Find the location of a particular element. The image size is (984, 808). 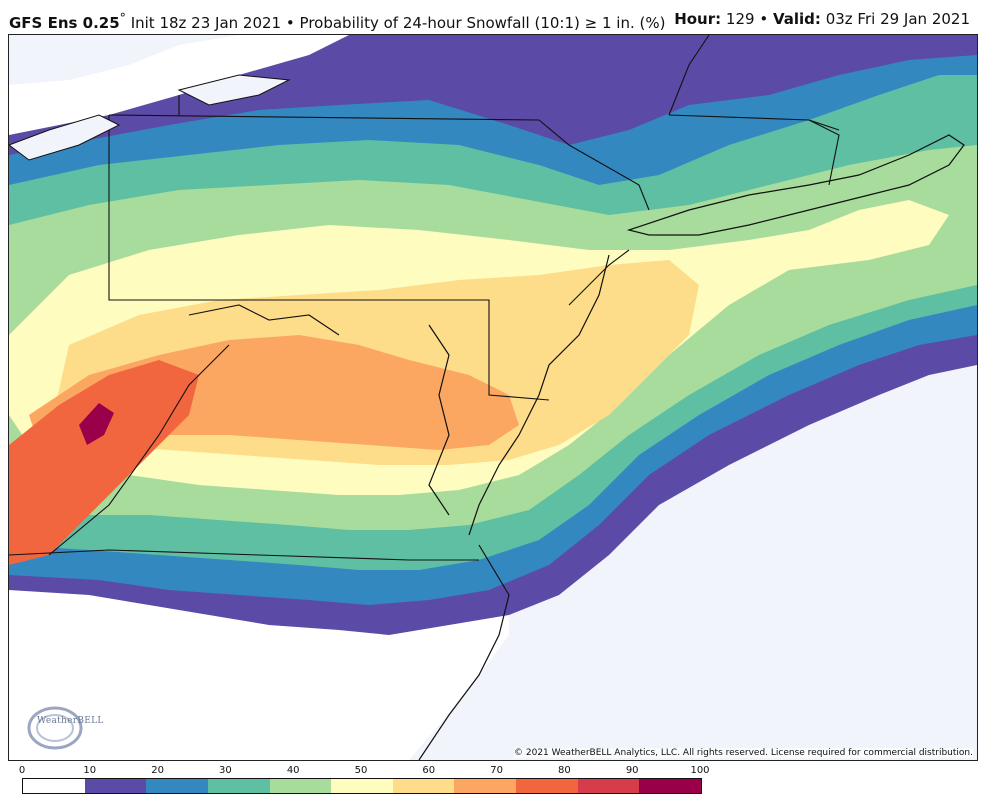

valid-label: Valid: is located at coordinates (796, 19).